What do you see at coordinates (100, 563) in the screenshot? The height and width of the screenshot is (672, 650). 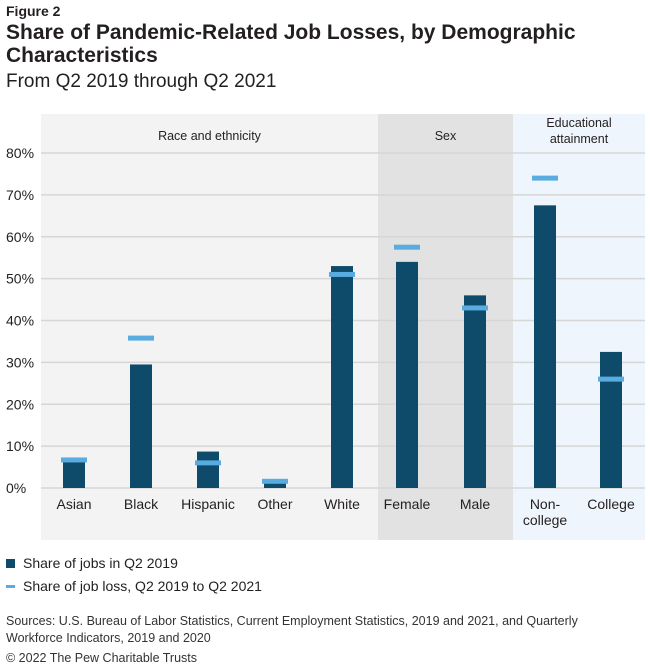 I see `legend-label: Share of jobs in Q2 2019` at bounding box center [100, 563].